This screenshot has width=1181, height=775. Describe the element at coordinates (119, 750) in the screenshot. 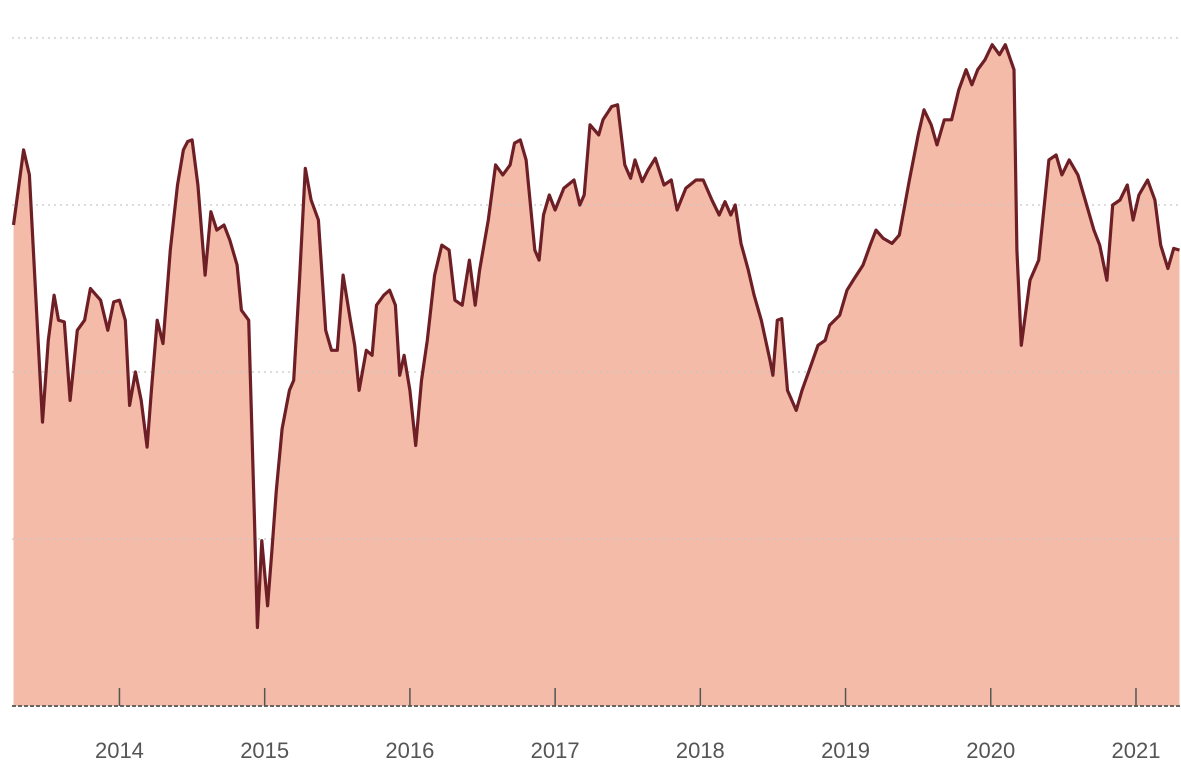

I see `x-tick-label: 2014` at that location.